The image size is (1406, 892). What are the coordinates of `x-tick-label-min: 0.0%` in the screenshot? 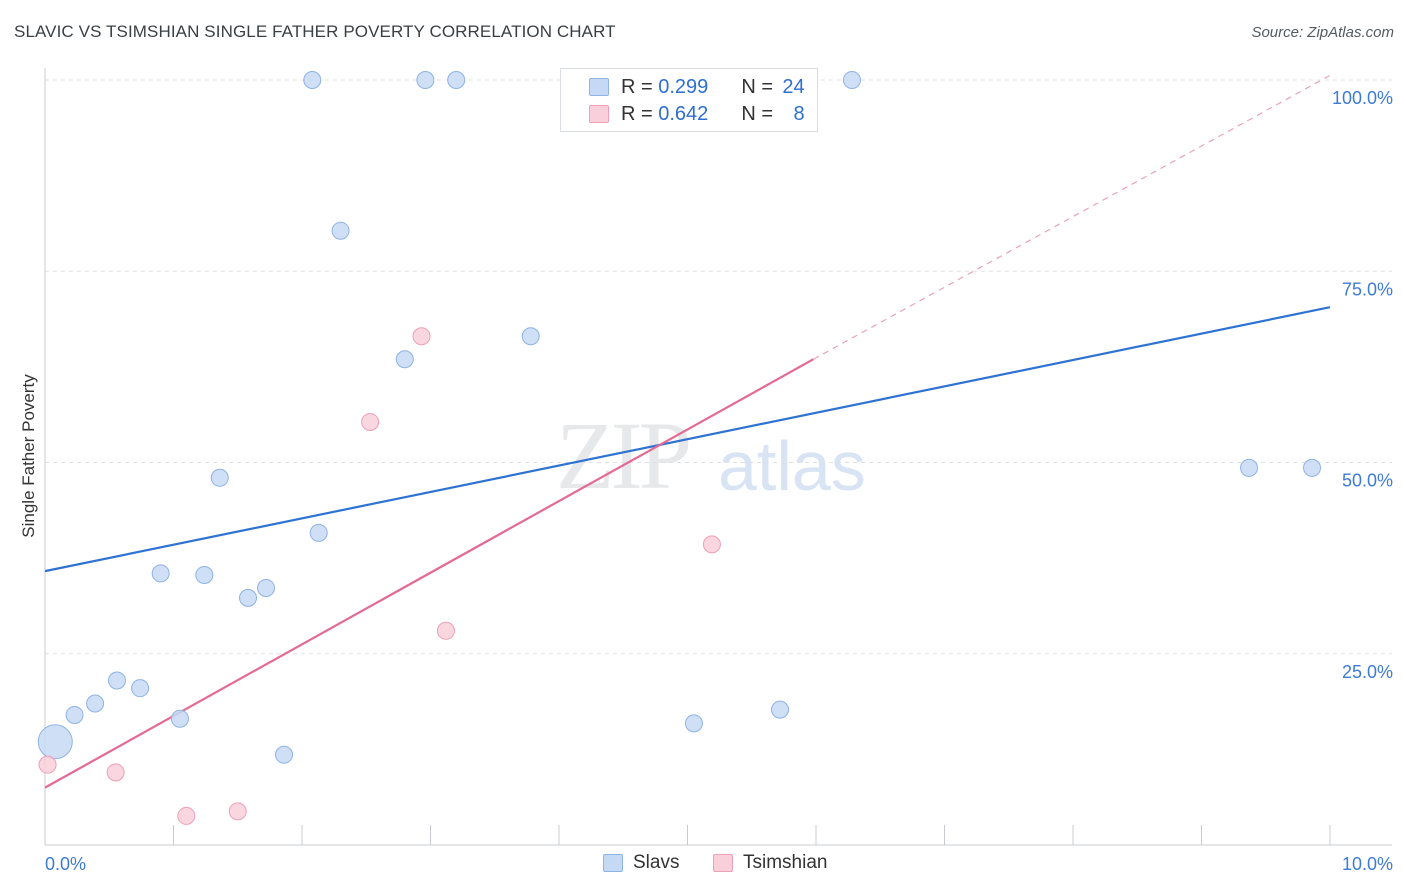 It's located at (65, 864).